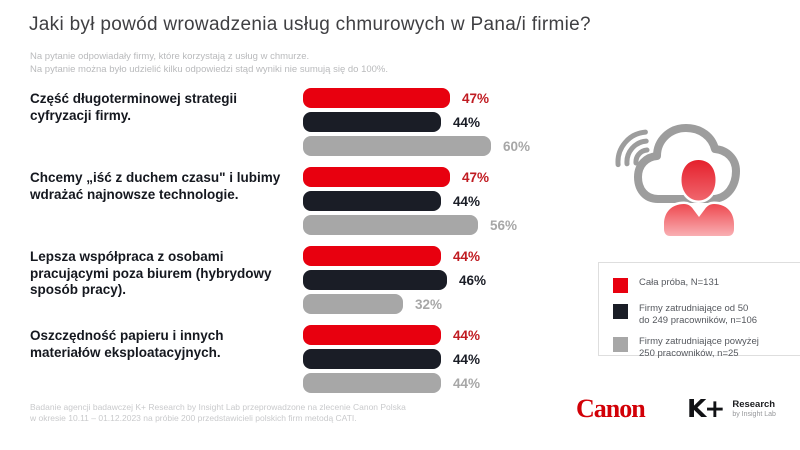 Image resolution: width=800 pixels, height=450 pixels. Describe the element at coordinates (473, 280) in the screenshot. I see `value-label: 46%` at that location.